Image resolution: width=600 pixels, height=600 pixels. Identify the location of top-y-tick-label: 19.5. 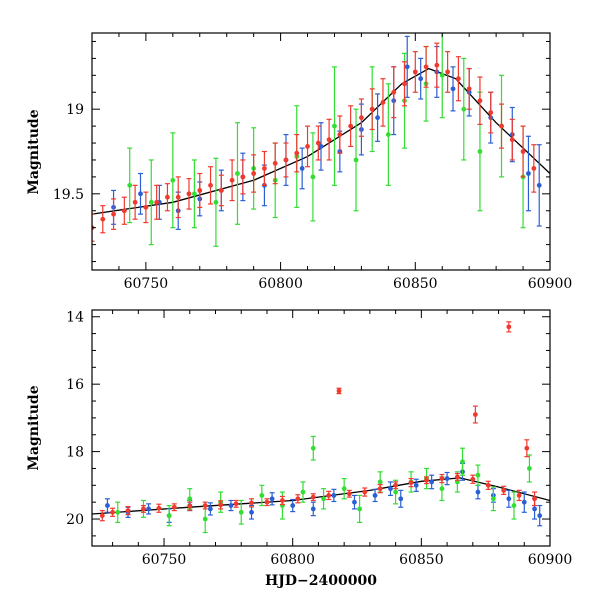
(68, 195).